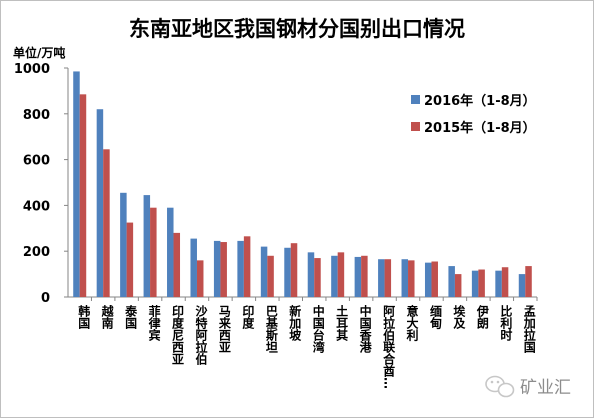  Describe the element at coordinates (178, 335) in the screenshot. I see `x-tick-label: 印度尼西亚` at that location.